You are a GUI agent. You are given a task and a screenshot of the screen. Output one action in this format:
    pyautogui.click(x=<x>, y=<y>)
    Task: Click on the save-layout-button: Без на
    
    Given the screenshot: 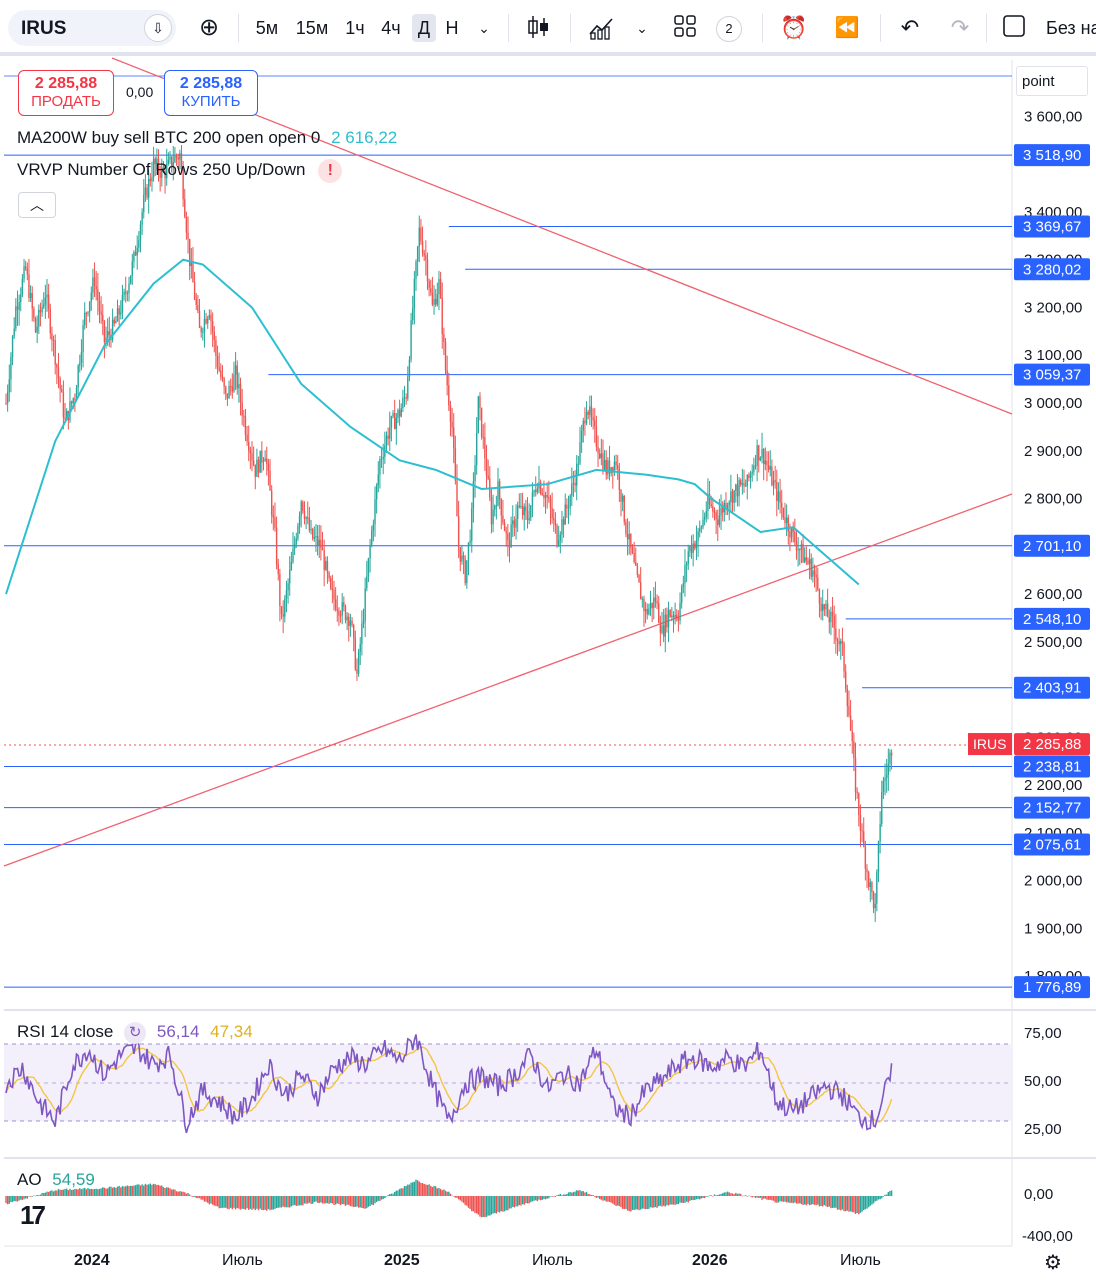 What is the action you would take?
    pyautogui.click(x=1071, y=28)
    